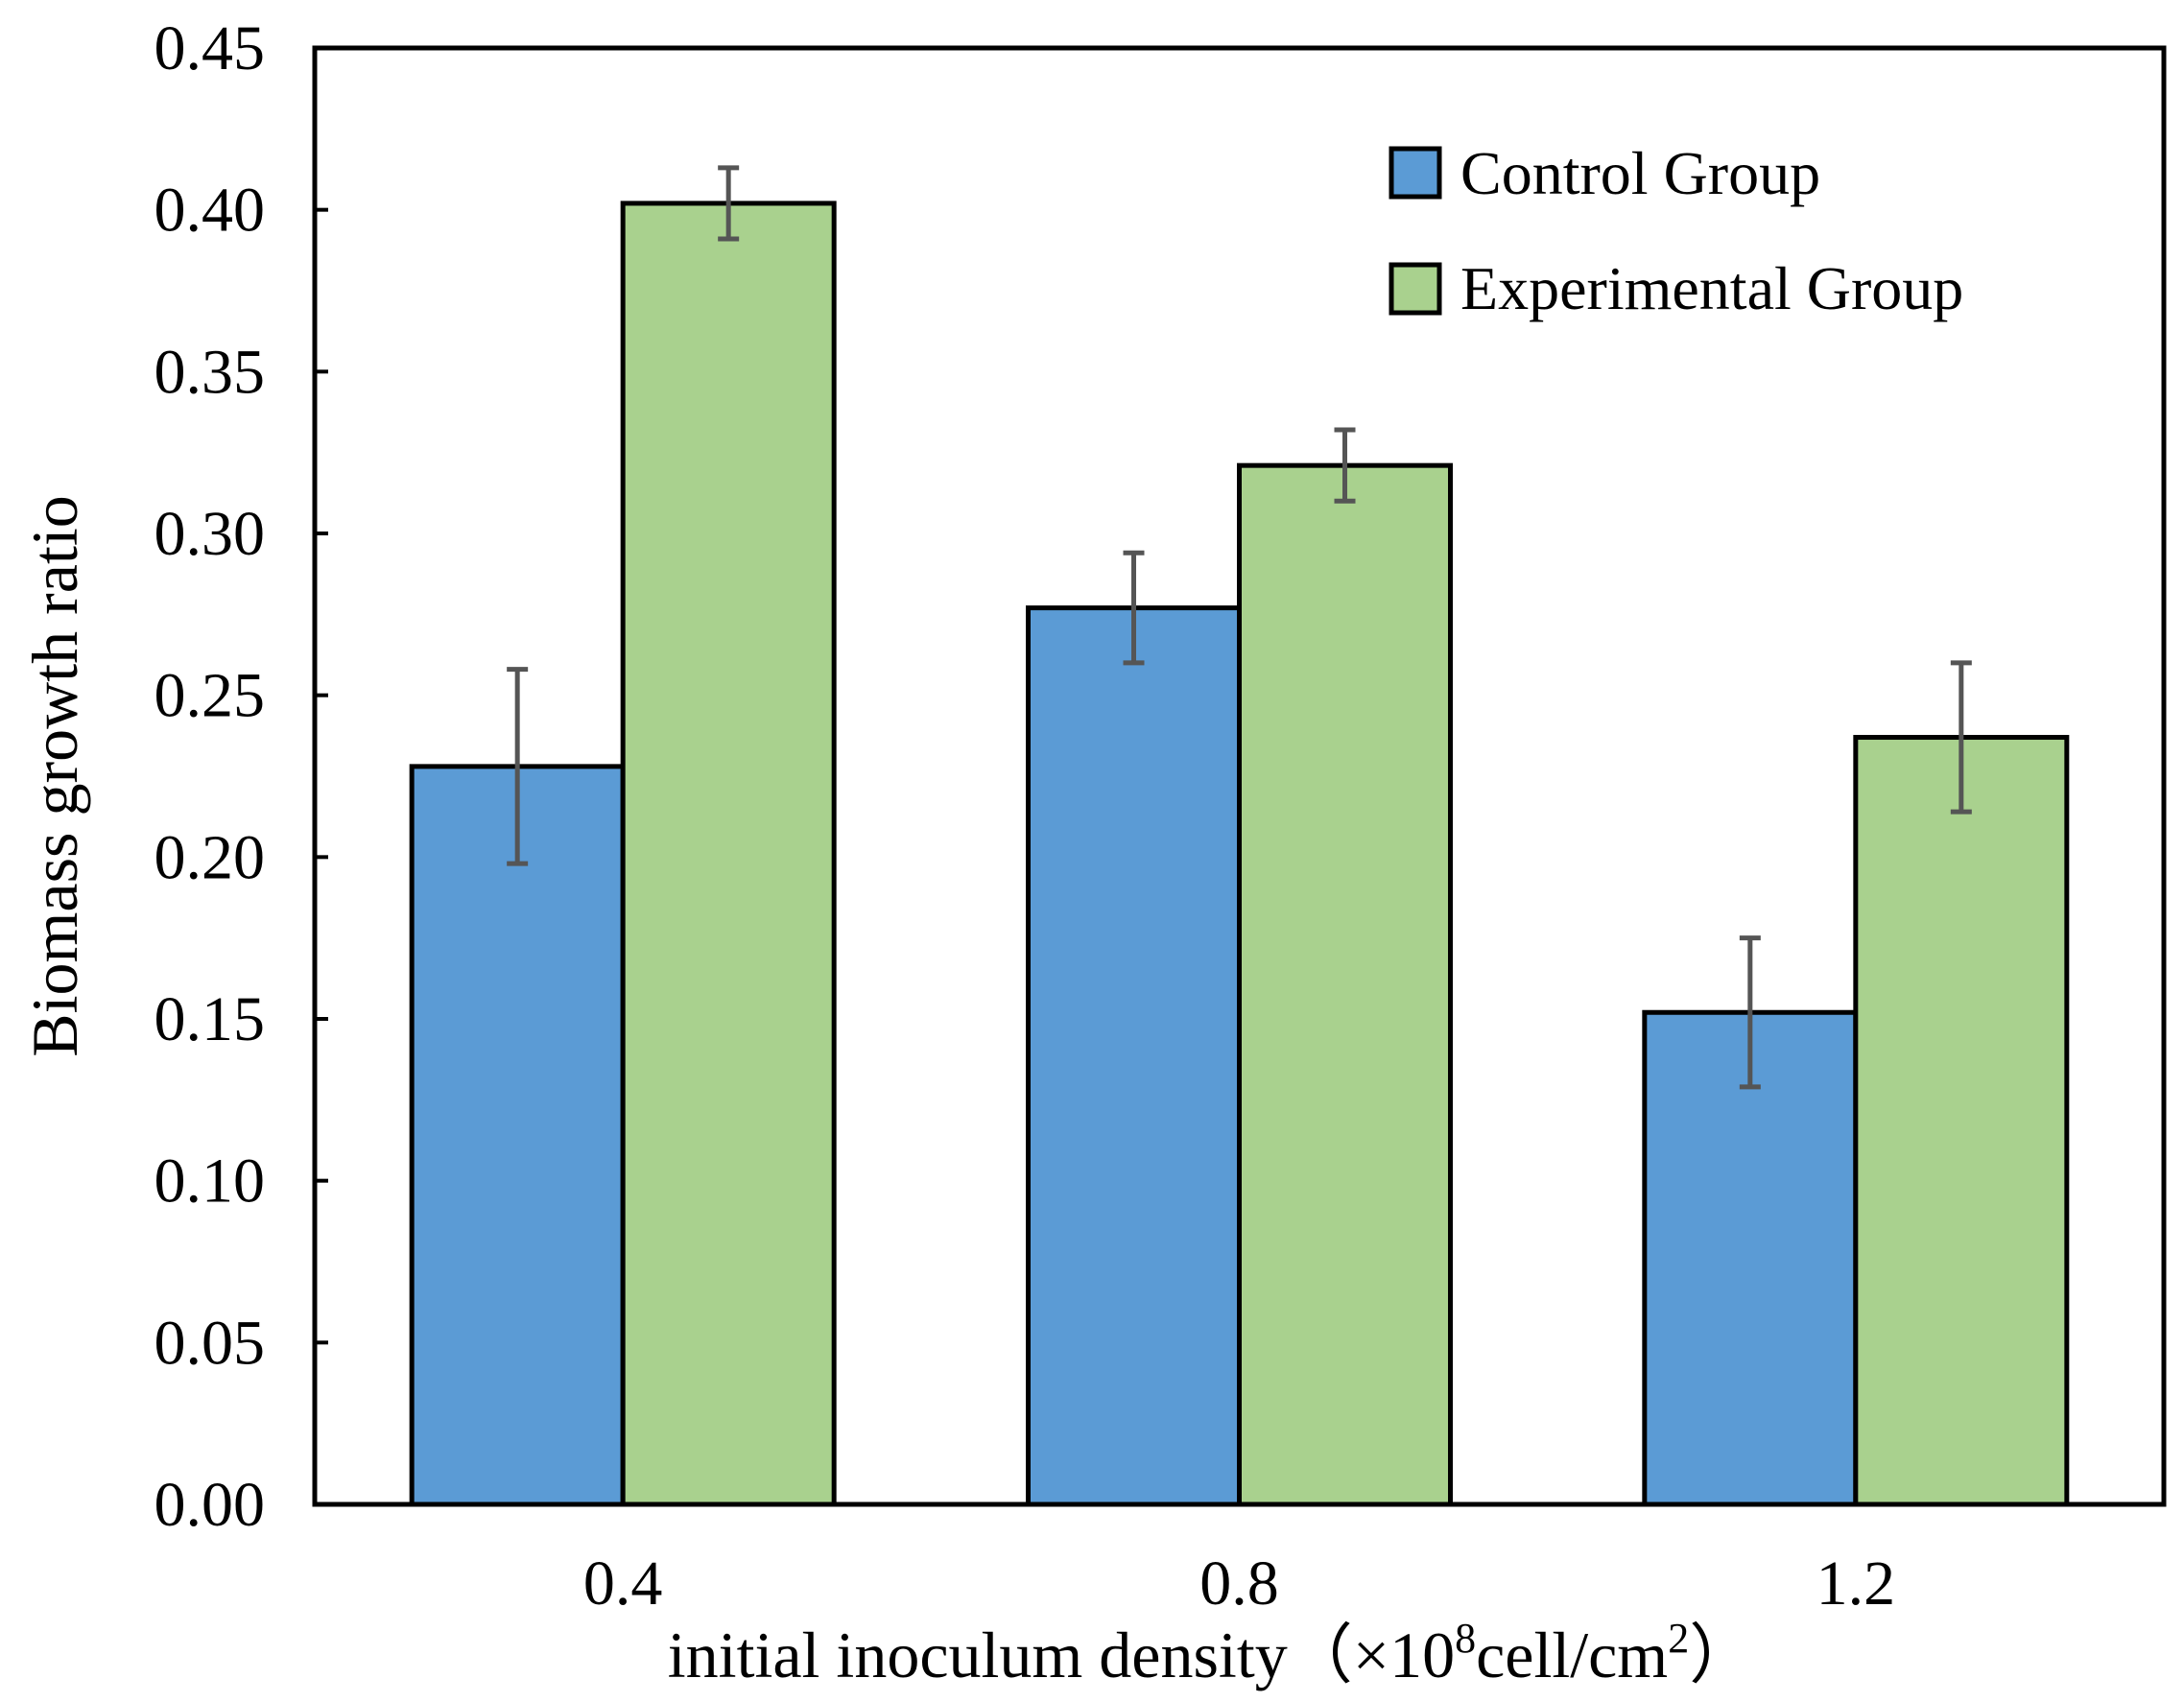 This screenshot has width=2184, height=1702. Describe the element at coordinates (1465, 1638) in the screenshot. I see `x-axis-title-exponent-1: 8` at that location.